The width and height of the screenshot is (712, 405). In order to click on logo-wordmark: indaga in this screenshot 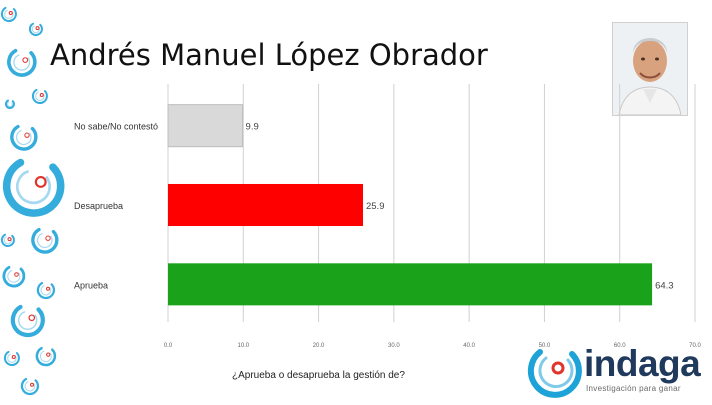, I will do `click(642, 363)`.